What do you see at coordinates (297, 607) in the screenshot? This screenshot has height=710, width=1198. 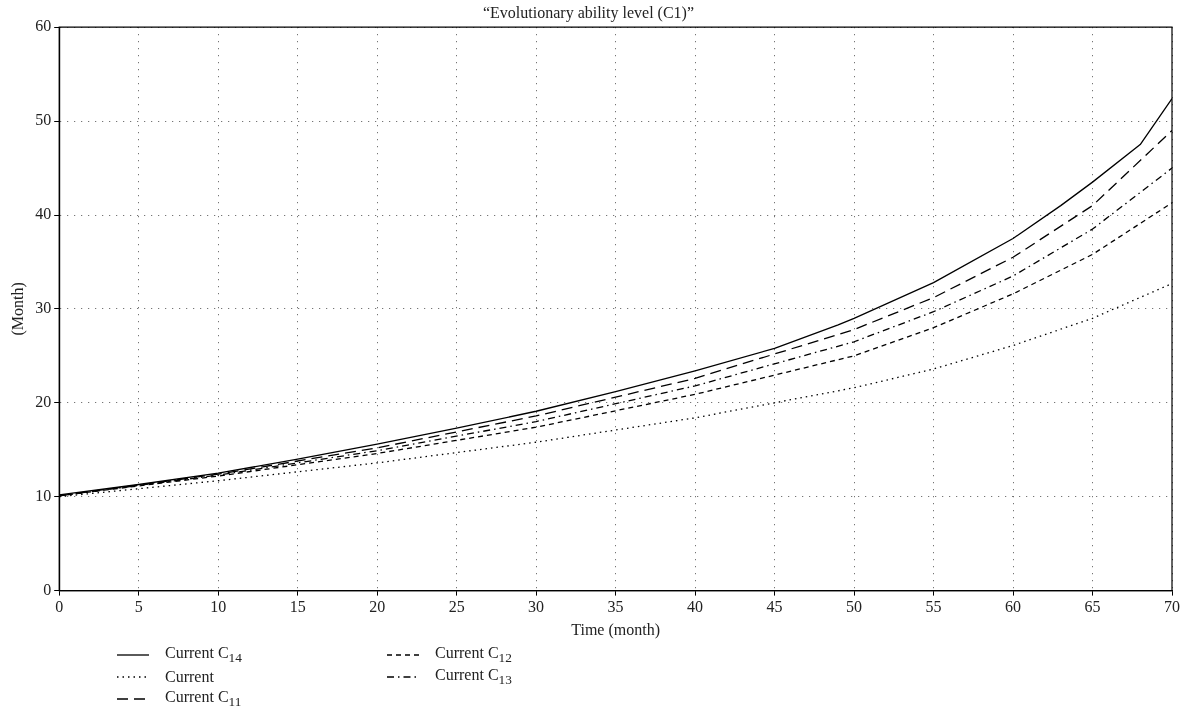 I see `x-tick-label: 15` at bounding box center [297, 607].